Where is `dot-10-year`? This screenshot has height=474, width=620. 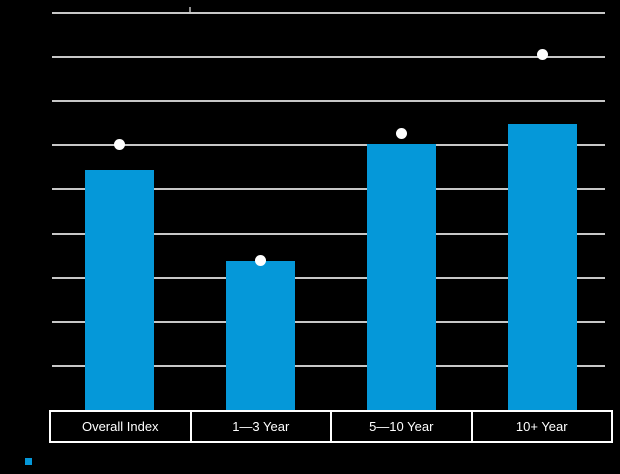
dot-10-year is located at coordinates (542, 55).